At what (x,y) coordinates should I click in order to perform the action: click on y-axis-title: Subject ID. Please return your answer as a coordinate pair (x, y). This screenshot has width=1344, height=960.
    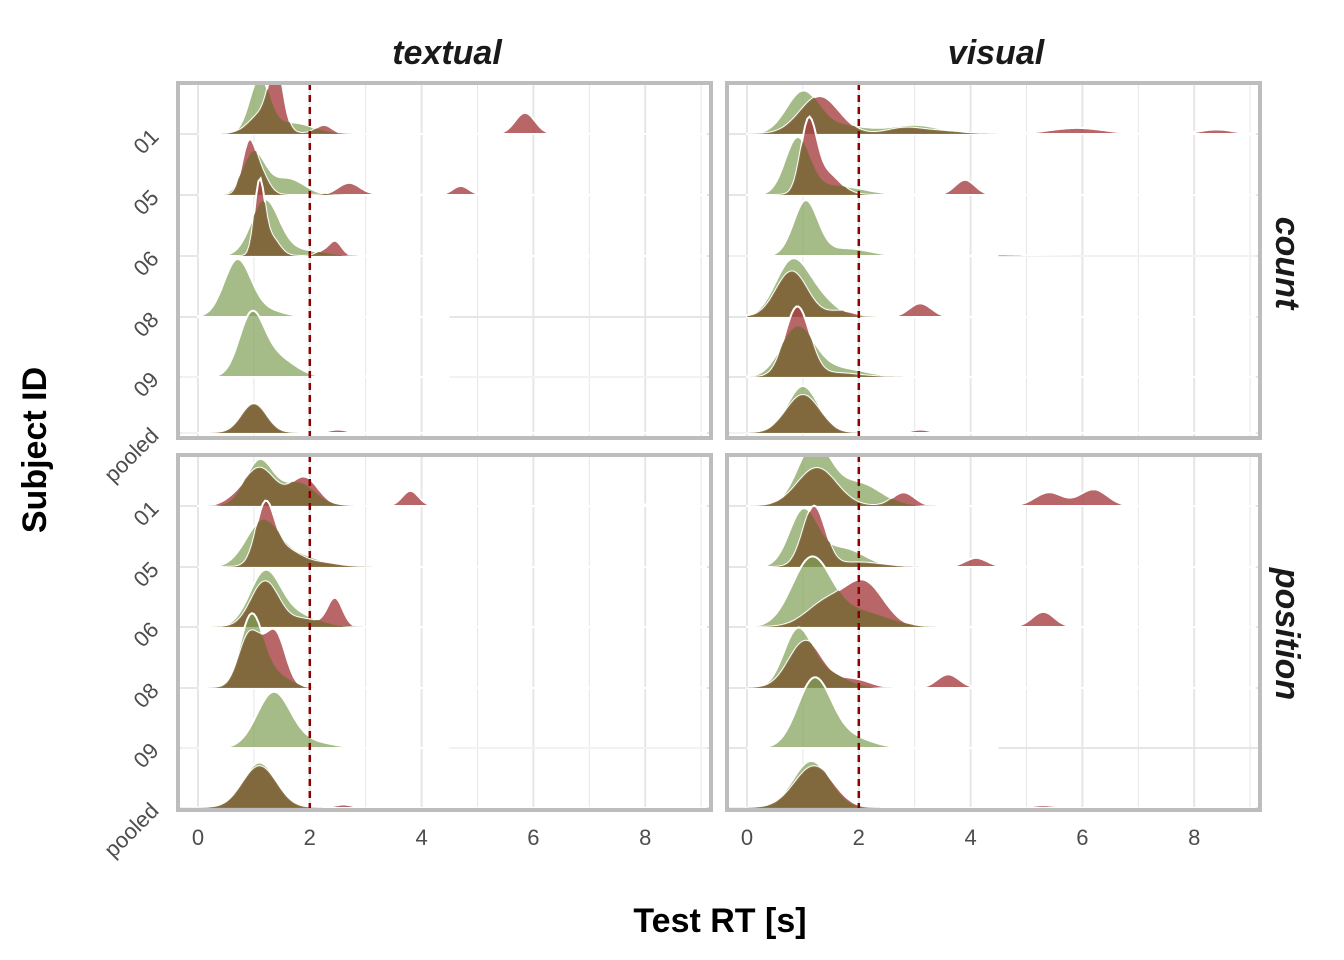
    Looking at the image, I should click on (35, 450).